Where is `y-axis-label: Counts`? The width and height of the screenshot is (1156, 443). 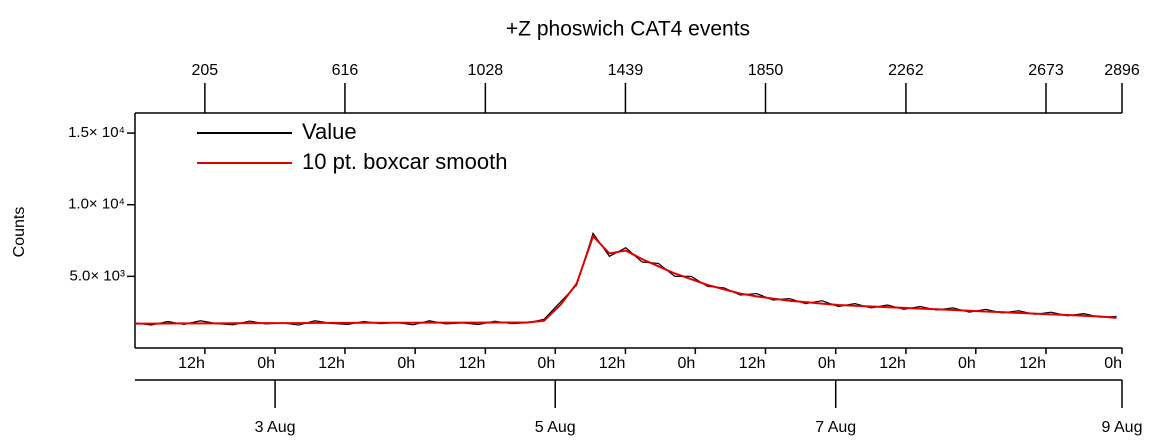
y-axis-label: Counts is located at coordinates (19, 232).